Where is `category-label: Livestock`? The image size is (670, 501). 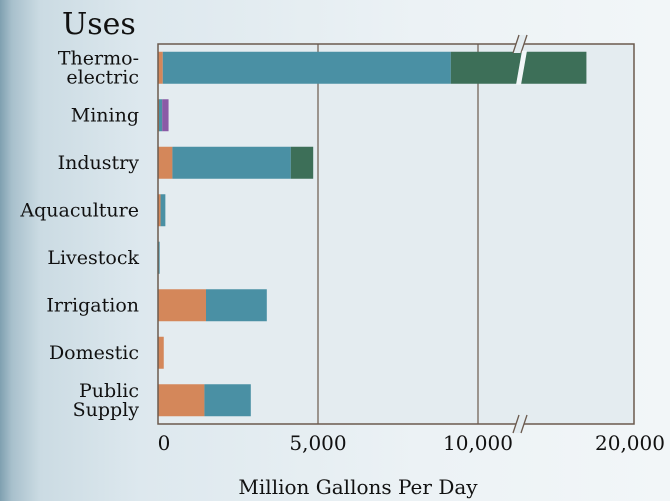
category-label: Livestock is located at coordinates (93, 258).